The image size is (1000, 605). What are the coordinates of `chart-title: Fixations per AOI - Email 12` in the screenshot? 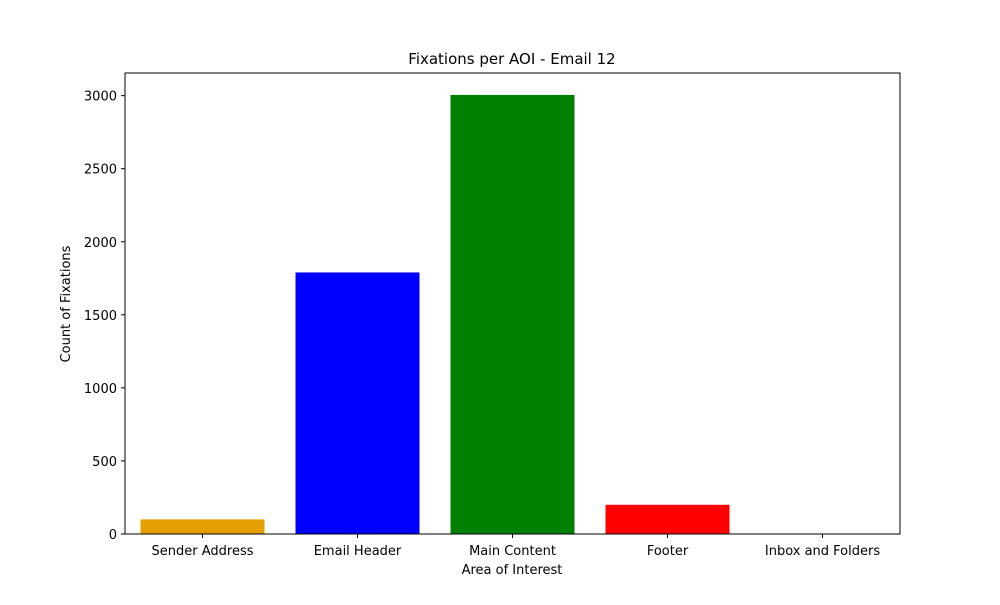 It's located at (511, 59).